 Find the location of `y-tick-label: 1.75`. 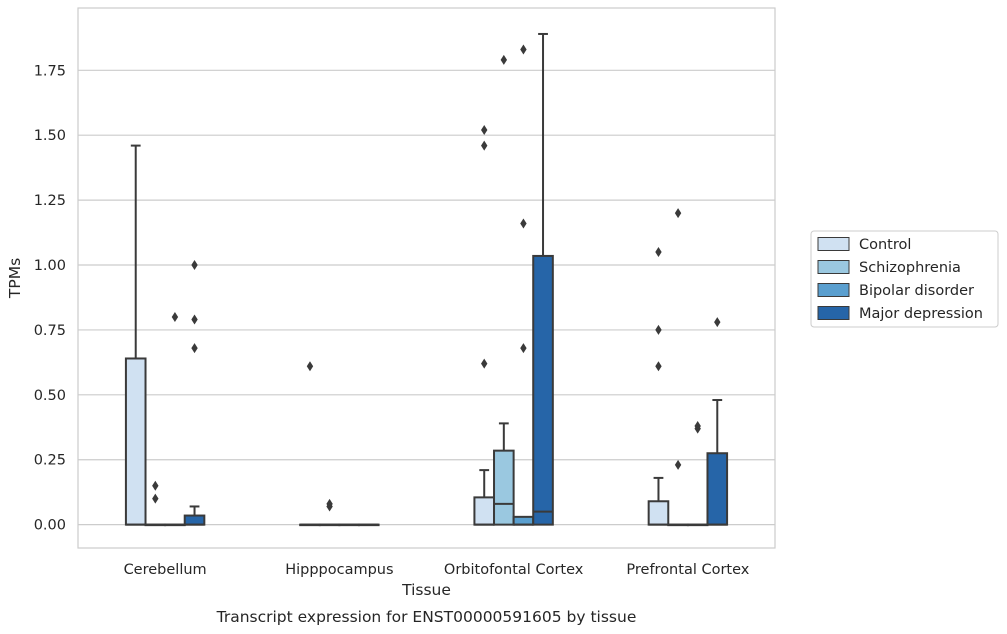

y-tick-label: 1.75 is located at coordinates (50, 71).